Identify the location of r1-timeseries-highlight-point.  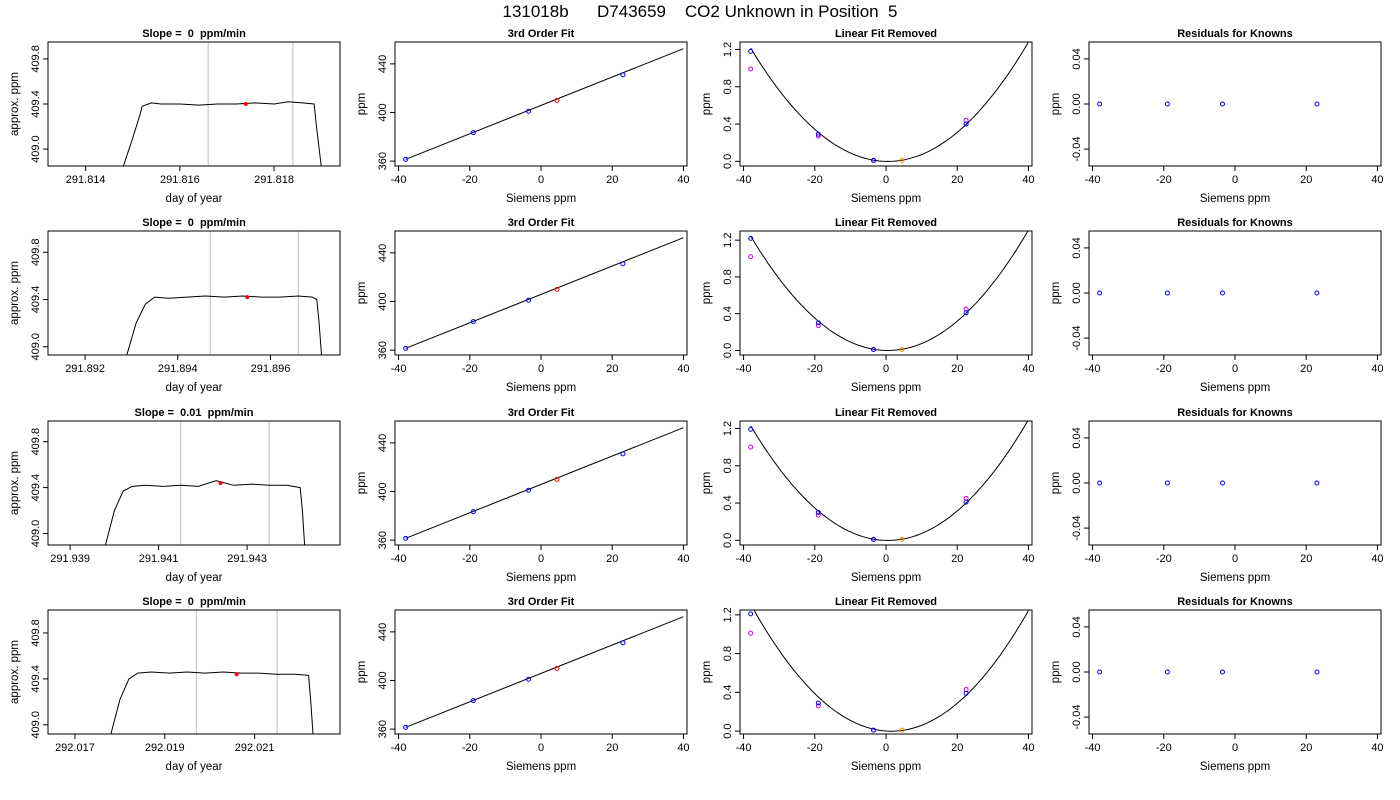
(245, 104).